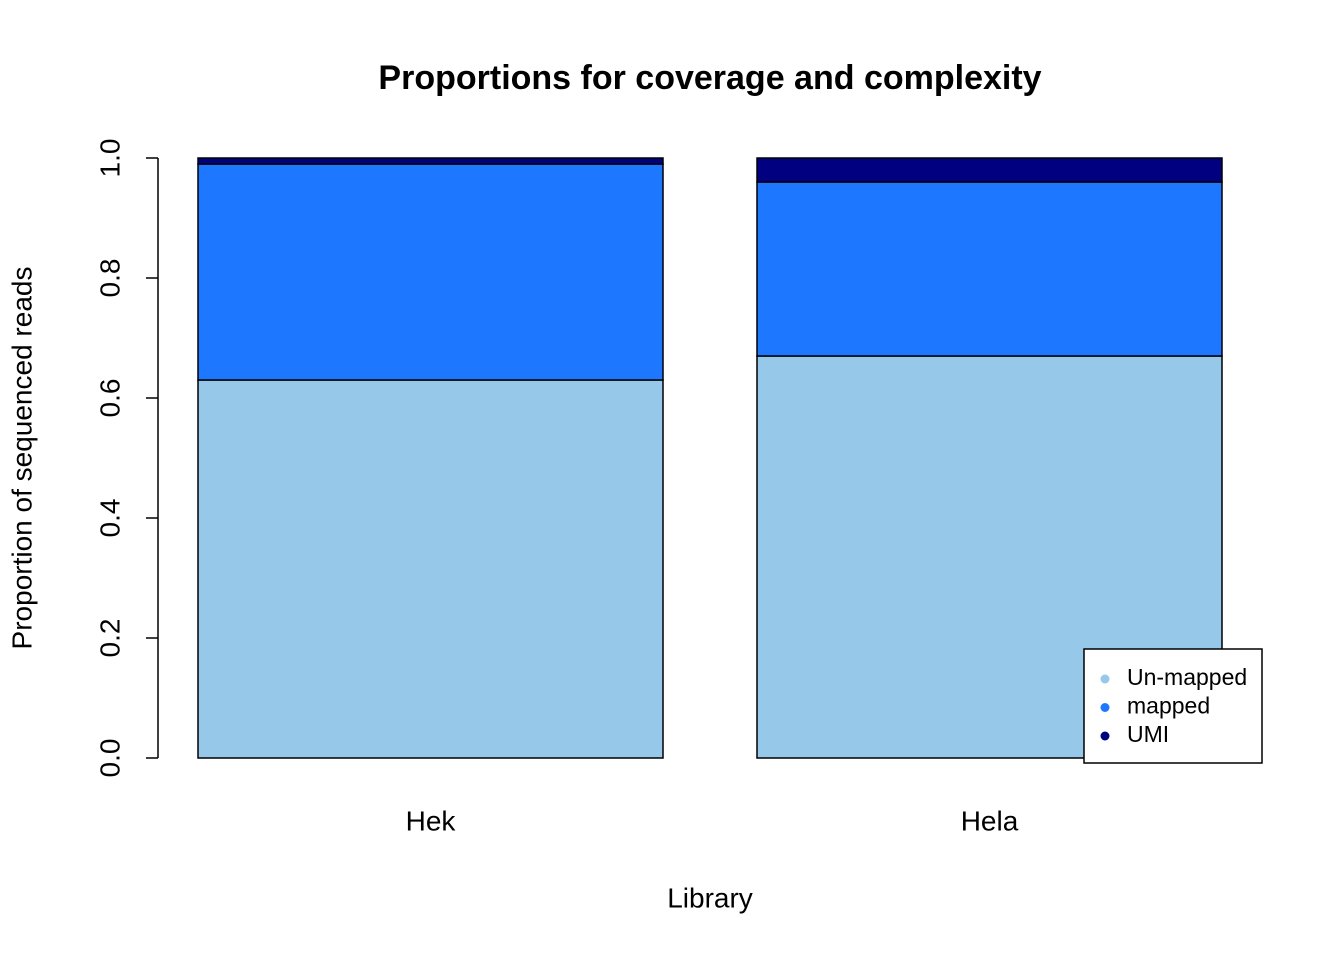  I want to click on y-tick-label: 1.0, so click(109, 158).